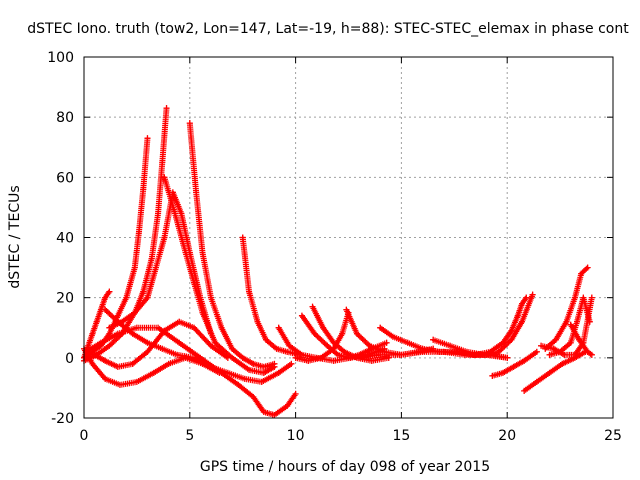  I want to click on y-tick-label: 20, so click(65, 299).